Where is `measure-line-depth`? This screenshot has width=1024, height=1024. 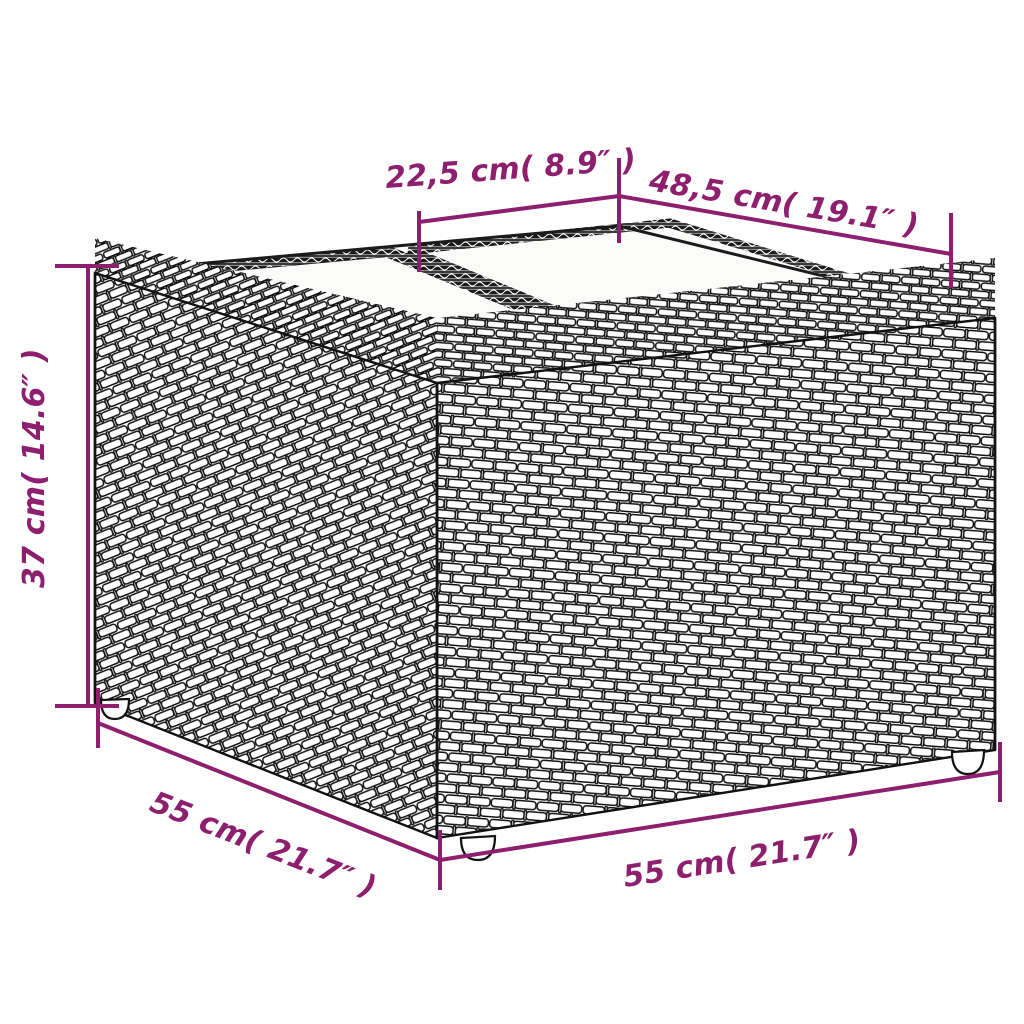
measure-line-depth is located at coordinates (269, 791).